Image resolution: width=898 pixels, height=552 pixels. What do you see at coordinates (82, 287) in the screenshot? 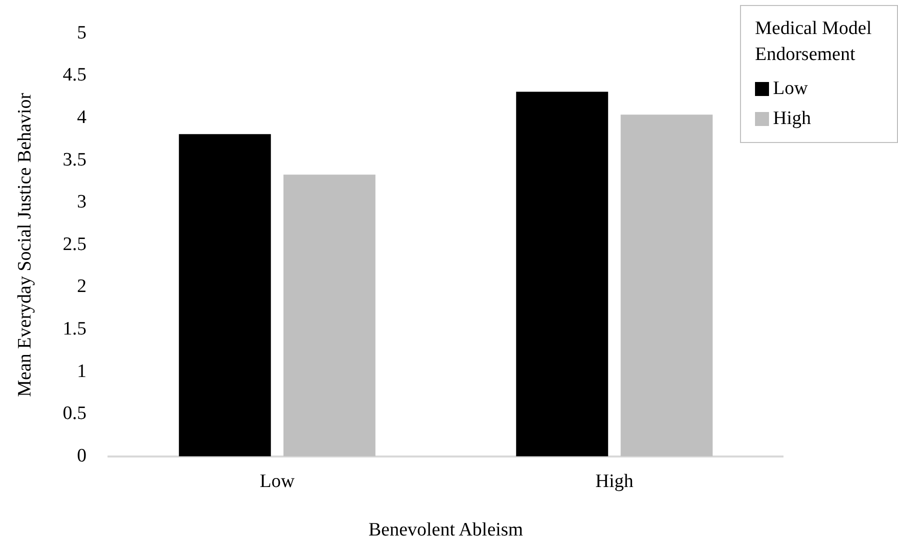
I see `y-tick-label: 2` at bounding box center [82, 287].